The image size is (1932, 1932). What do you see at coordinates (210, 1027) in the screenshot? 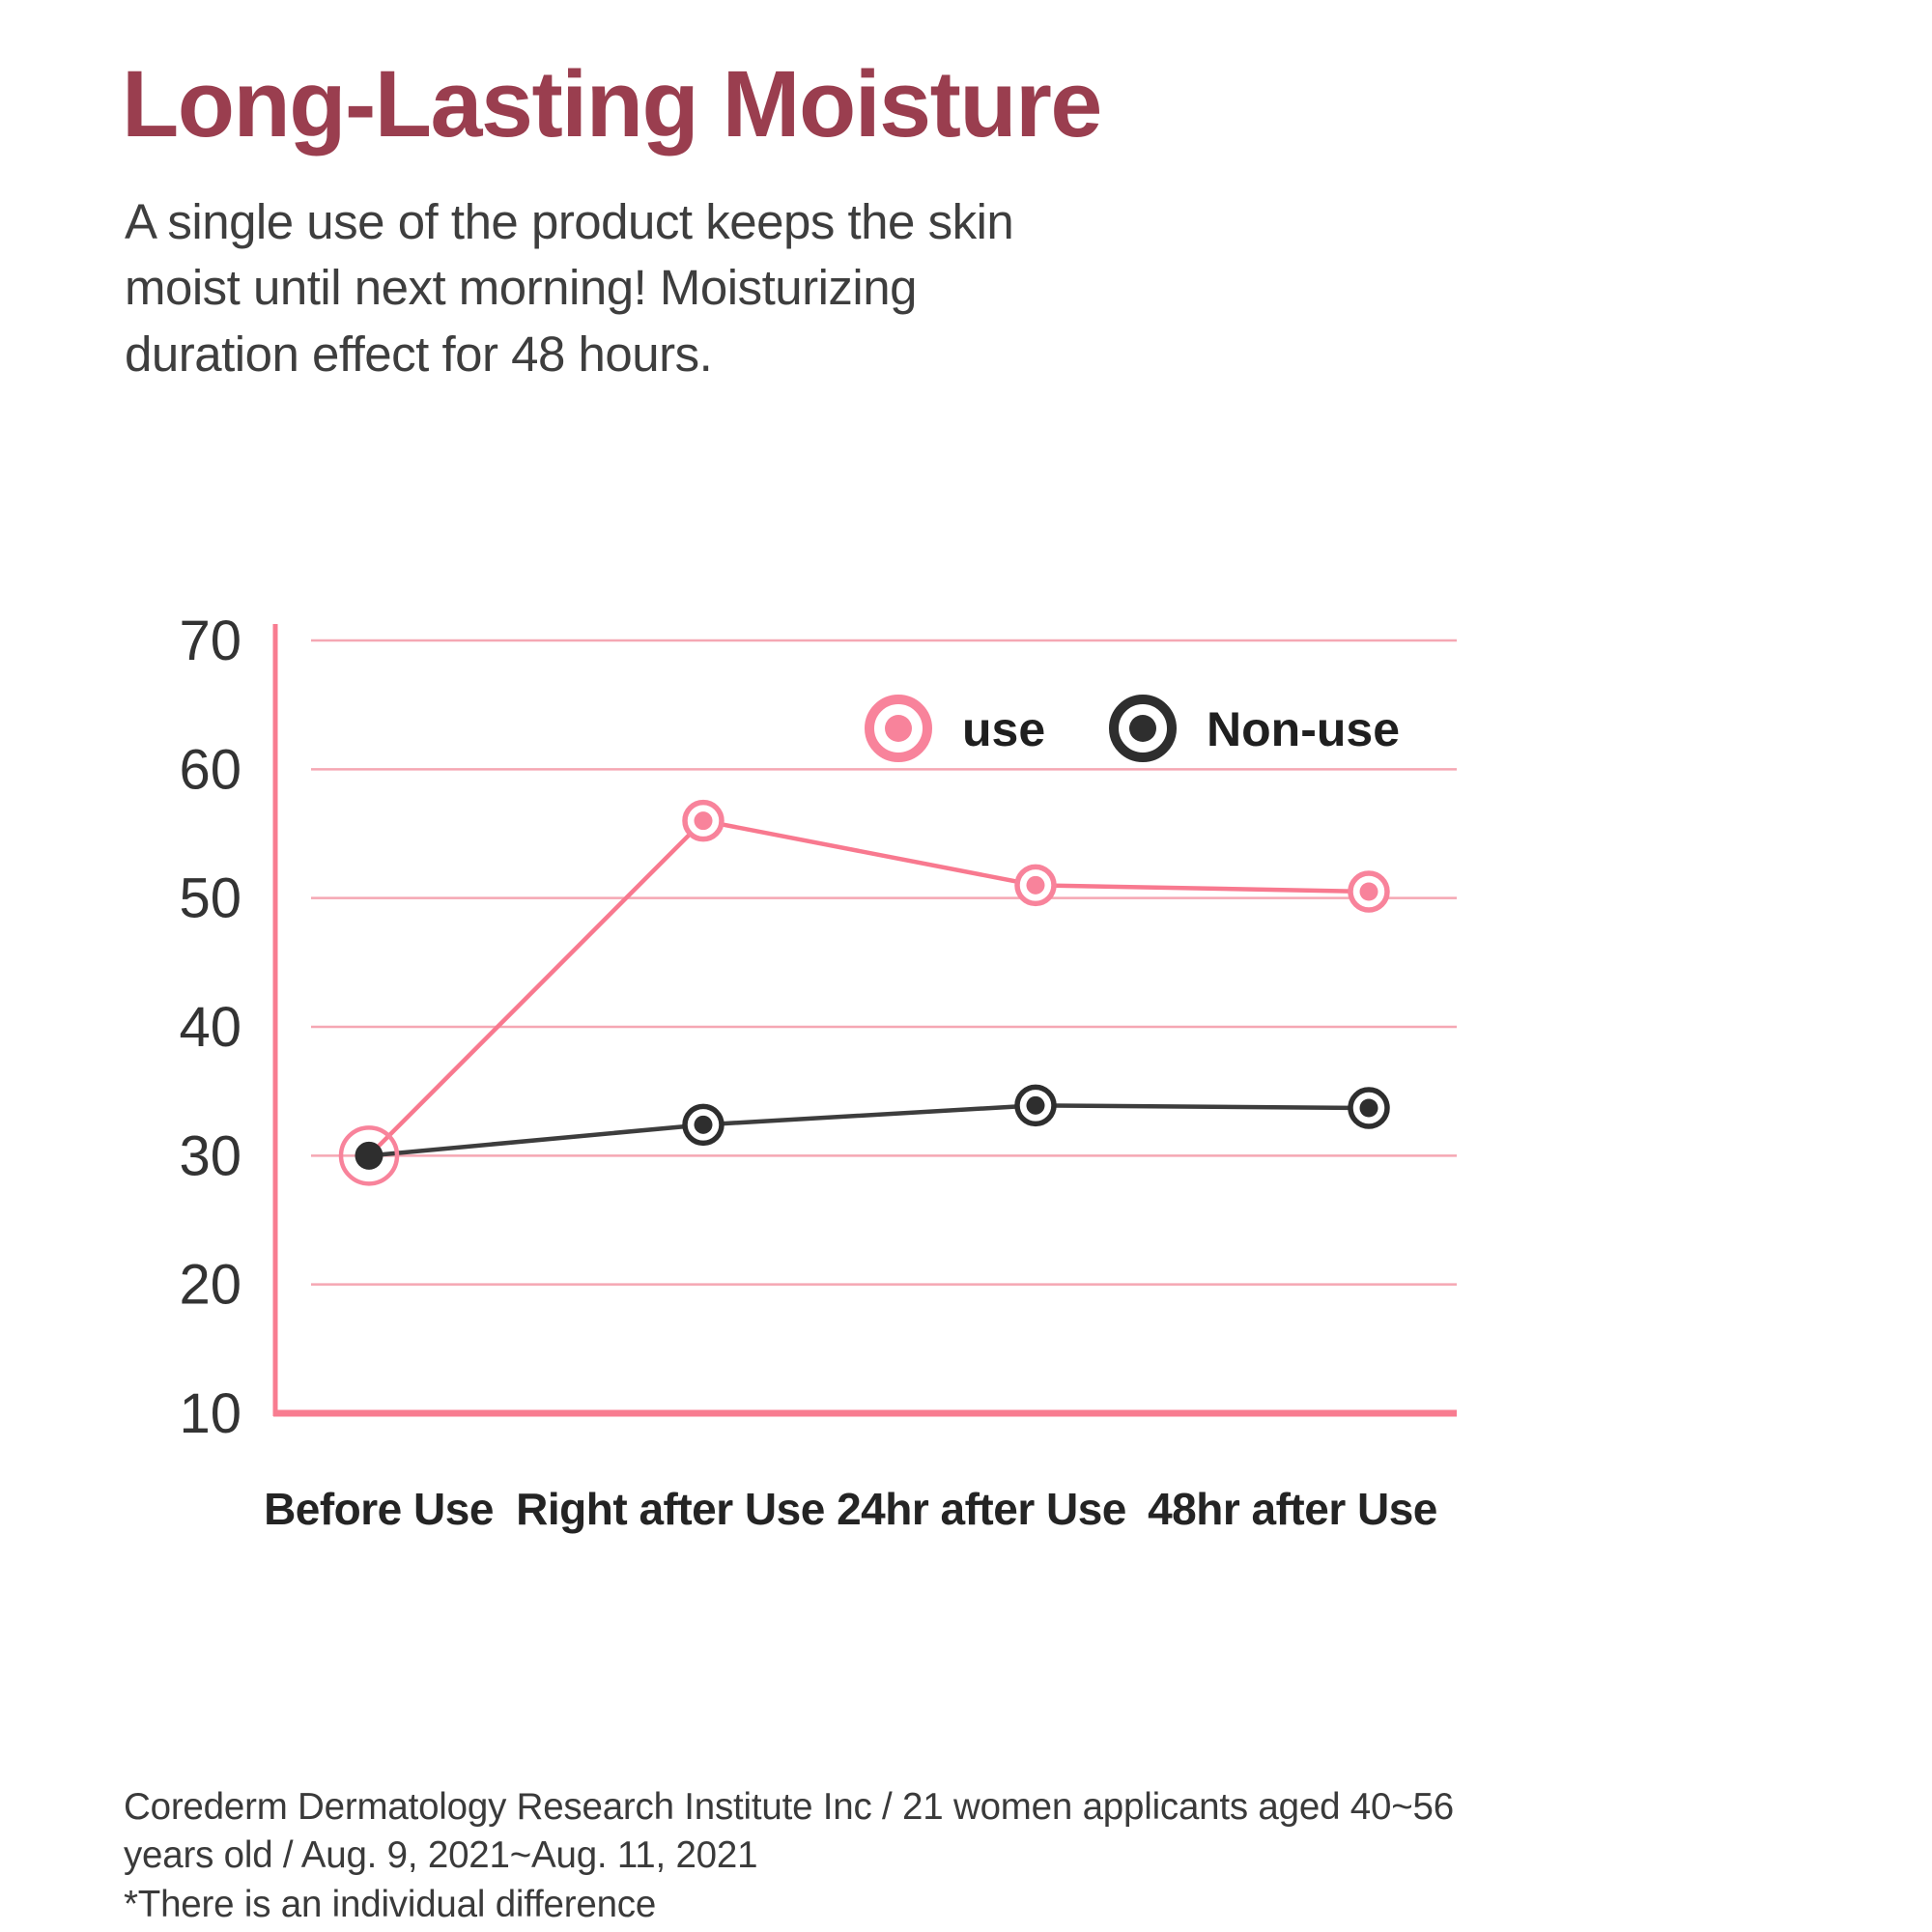
I see `y-tick-label-40: 40` at bounding box center [210, 1027].